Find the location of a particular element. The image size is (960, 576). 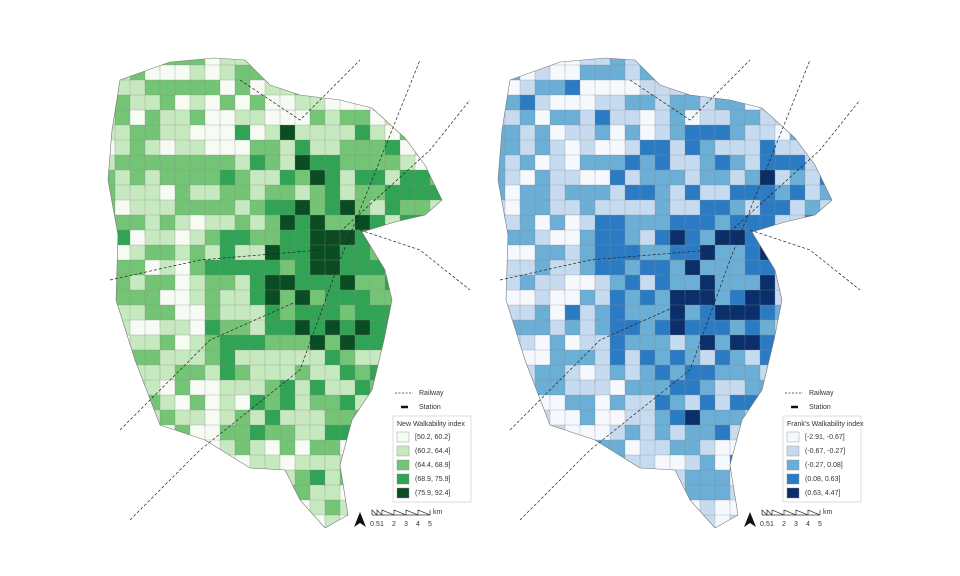

north-arrow is located at coordinates (360, 519).